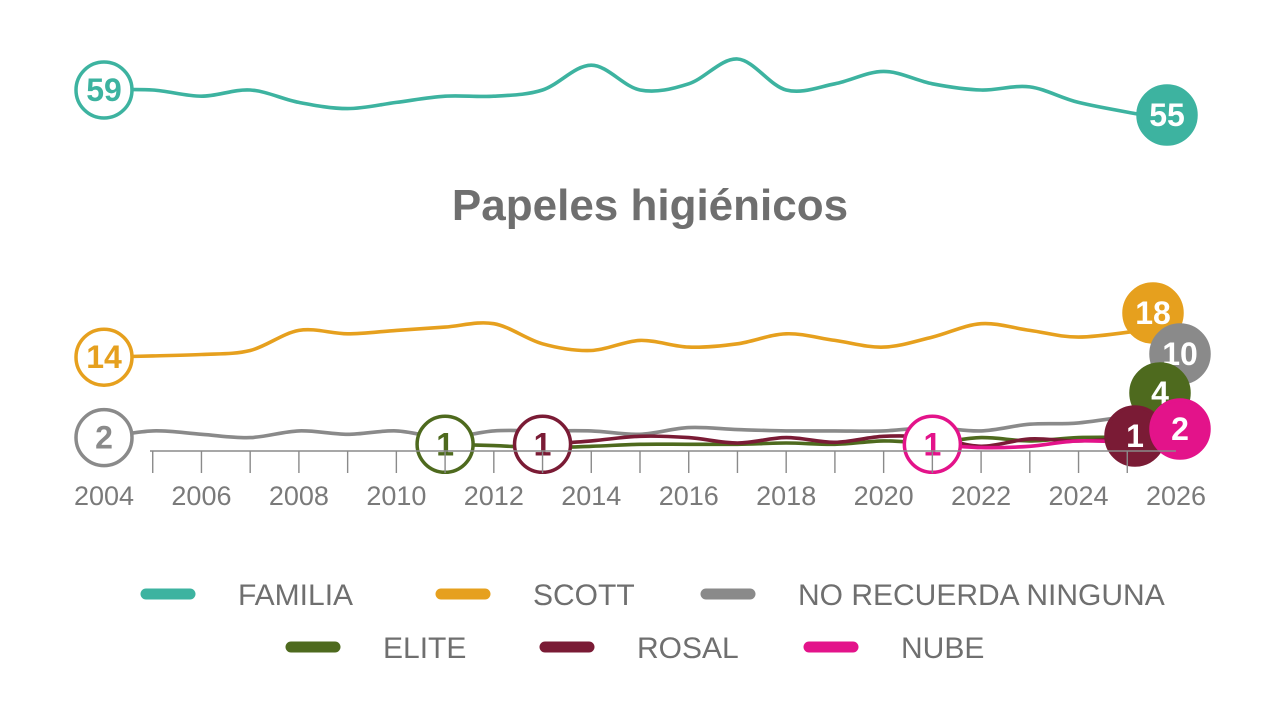 This screenshot has width=1280, height=720. I want to click on start-badge-scott-label: 14, so click(104, 357).